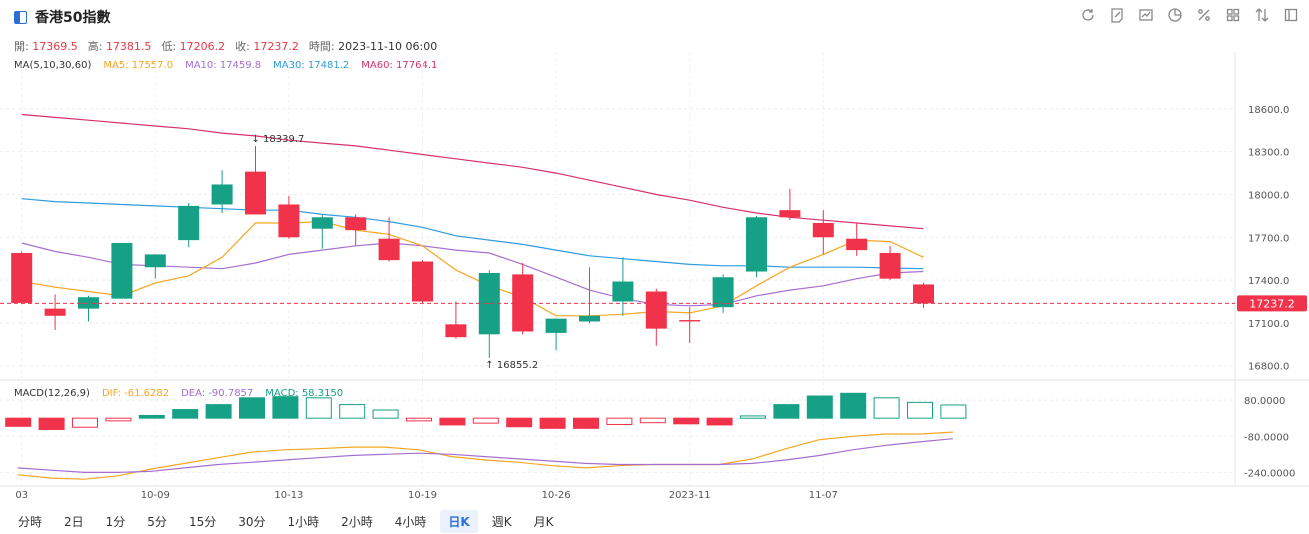  What do you see at coordinates (357, 522) in the screenshot?
I see `tab-2h: 2小時` at bounding box center [357, 522].